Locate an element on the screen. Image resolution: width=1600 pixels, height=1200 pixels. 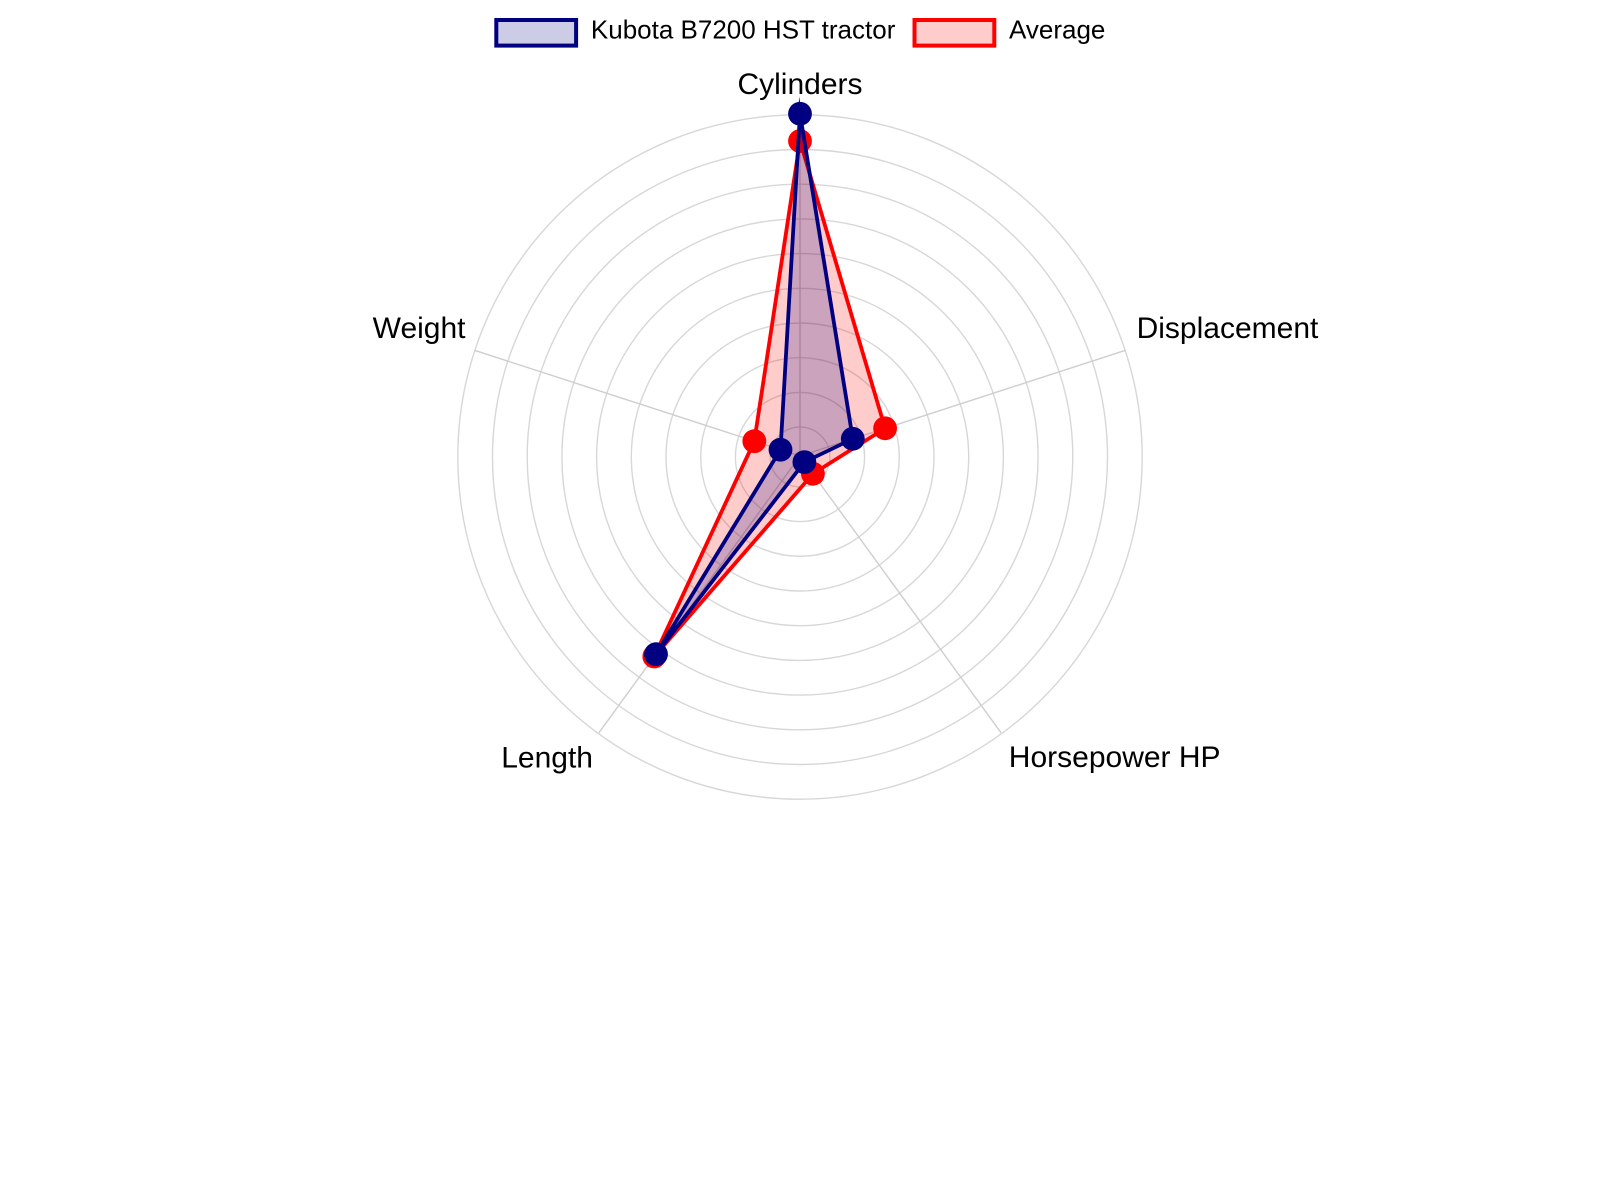
svg-text: Weight is located at coordinates (419, 328).